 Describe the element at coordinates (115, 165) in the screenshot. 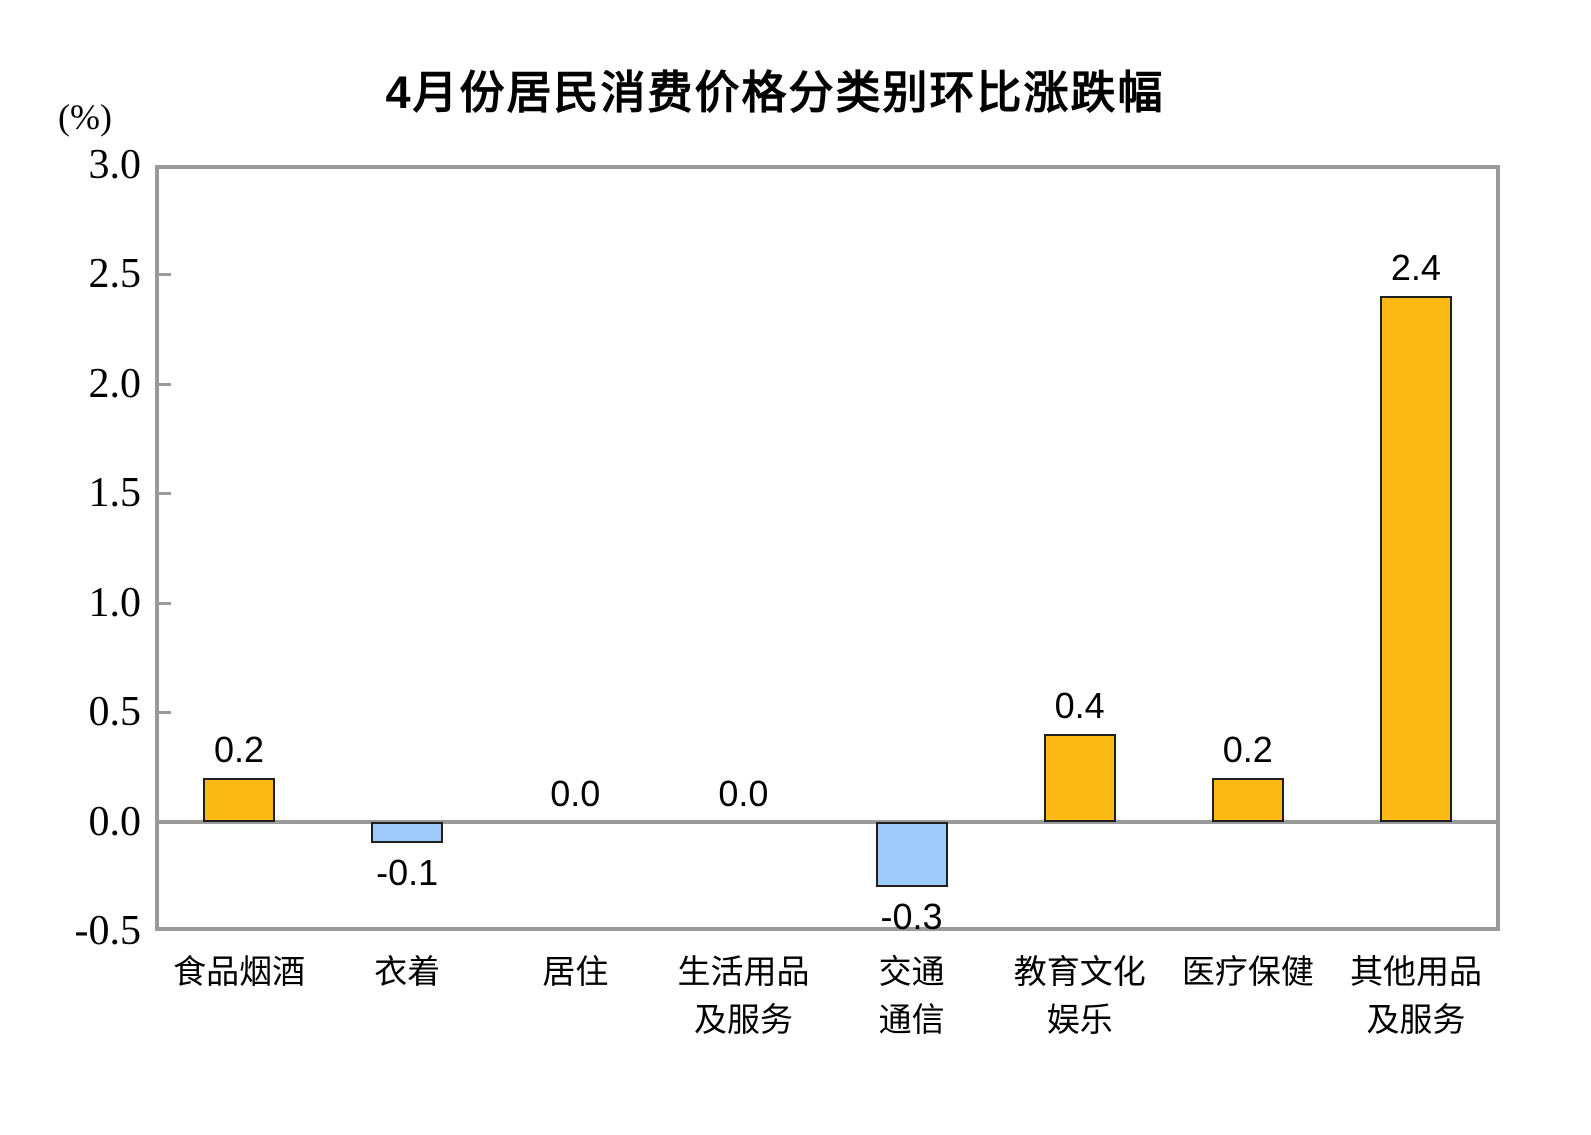

I see `y-axis-tick-label: 3.0` at that location.